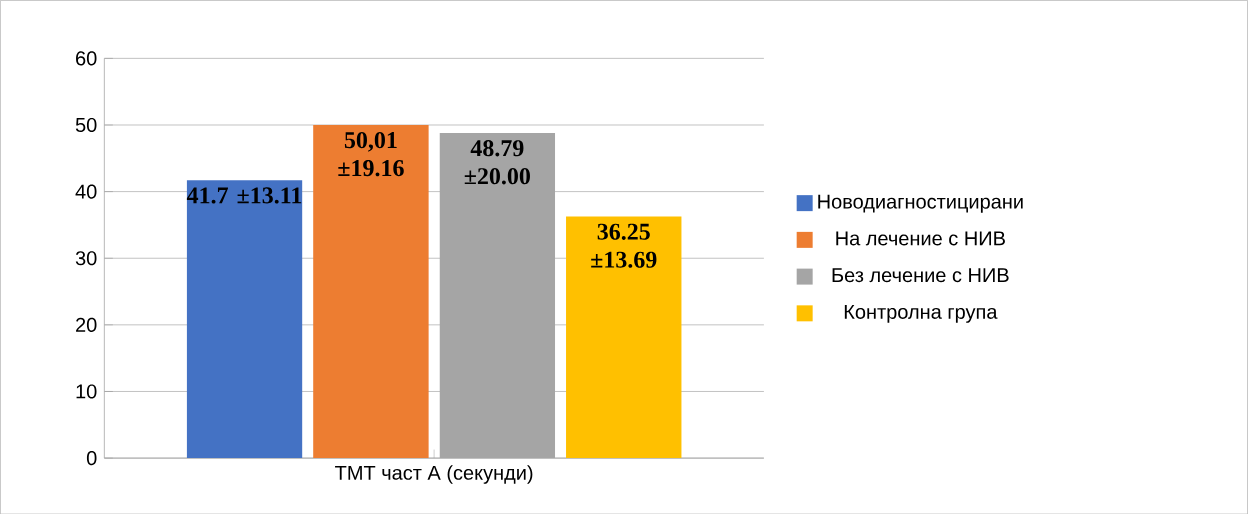 The image size is (1248, 514). Describe the element at coordinates (497, 162) in the screenshot. I see `data-label: 48.79 ±20.00` at that location.